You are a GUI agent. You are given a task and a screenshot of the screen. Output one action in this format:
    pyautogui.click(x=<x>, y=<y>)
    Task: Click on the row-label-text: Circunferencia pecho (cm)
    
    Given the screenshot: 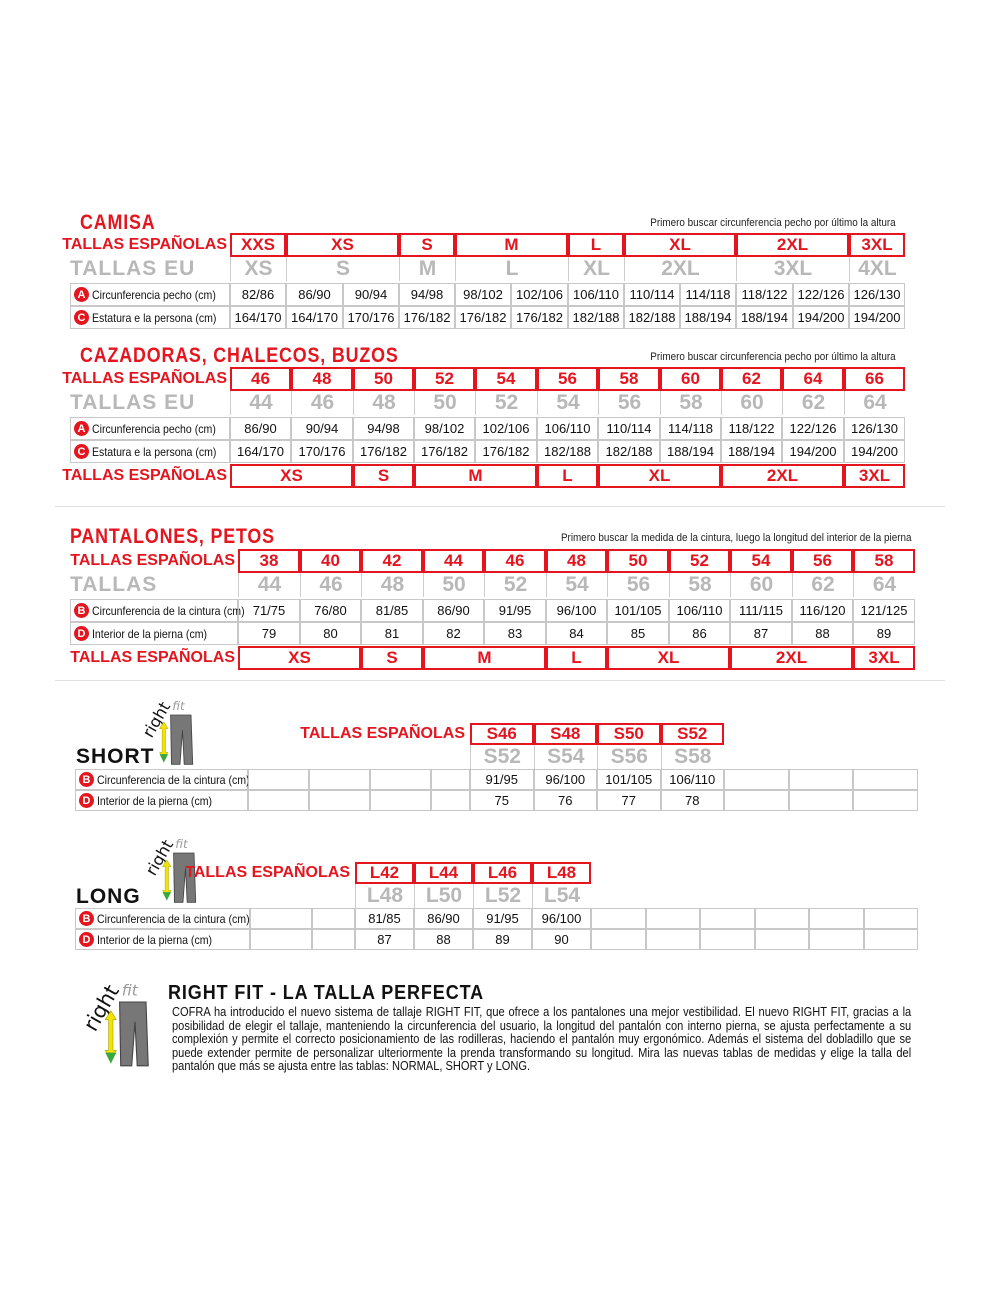 What is the action you would take?
    pyautogui.click(x=154, y=428)
    